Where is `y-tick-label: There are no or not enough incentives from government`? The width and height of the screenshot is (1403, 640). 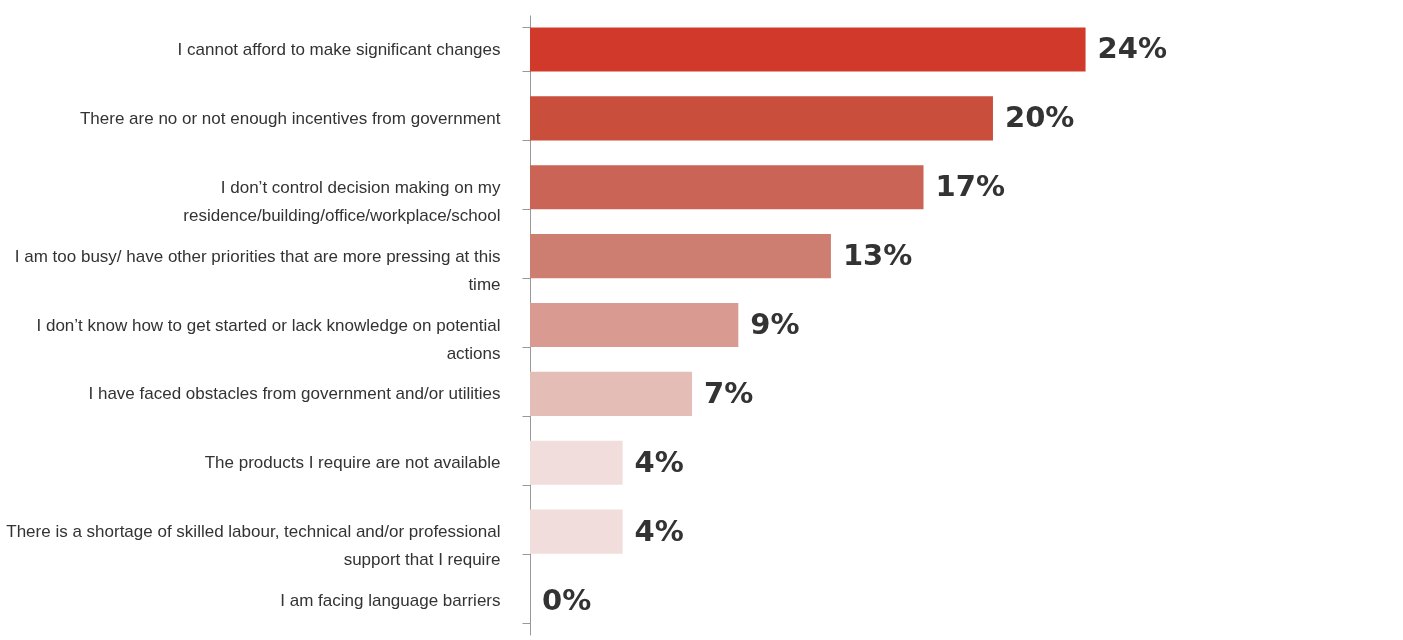 y-tick-label: There are no or not enough incentives from government is located at coordinates (290, 118).